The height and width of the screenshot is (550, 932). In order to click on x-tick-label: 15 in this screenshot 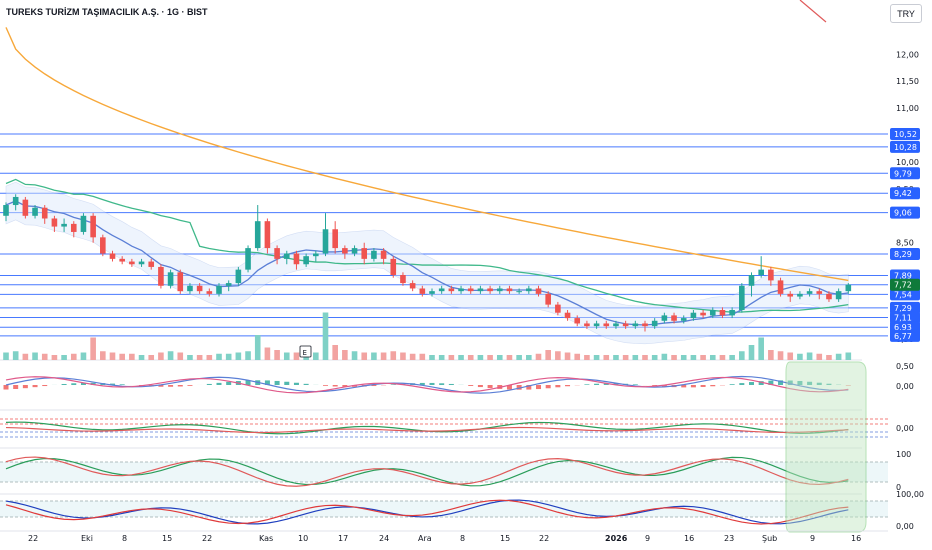, I will do `click(505, 538)`.